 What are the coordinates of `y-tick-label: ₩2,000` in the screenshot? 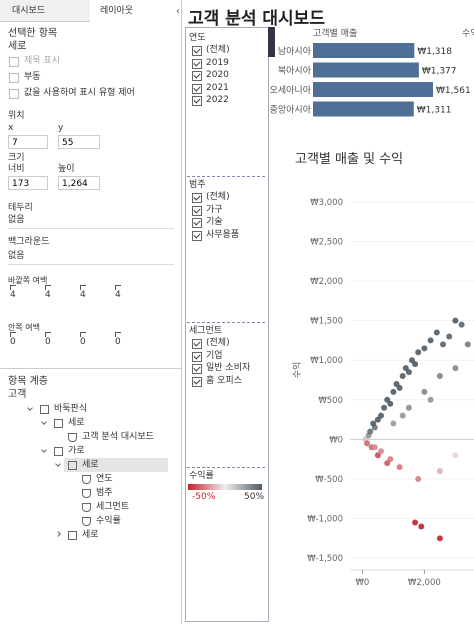 It's located at (326, 282).